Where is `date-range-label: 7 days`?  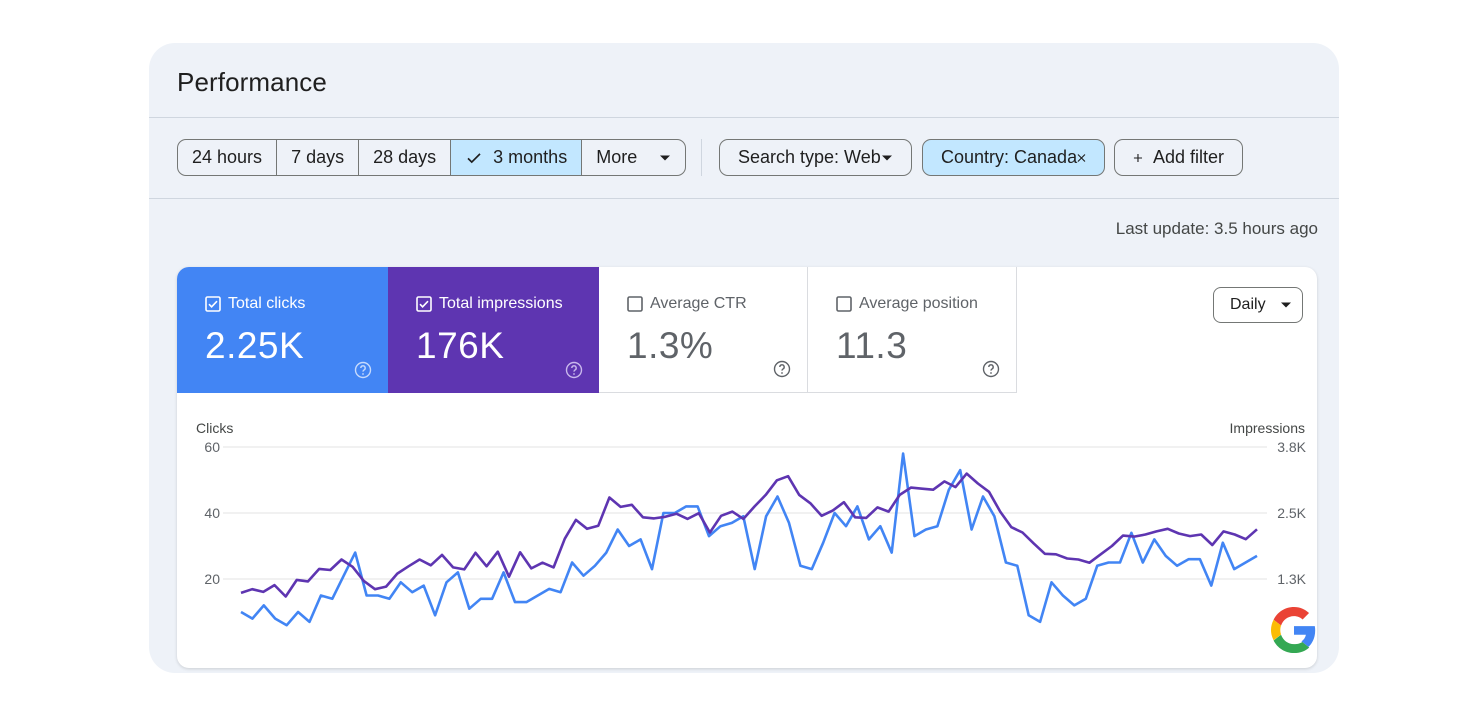 date-range-label: 7 days is located at coordinates (318, 157).